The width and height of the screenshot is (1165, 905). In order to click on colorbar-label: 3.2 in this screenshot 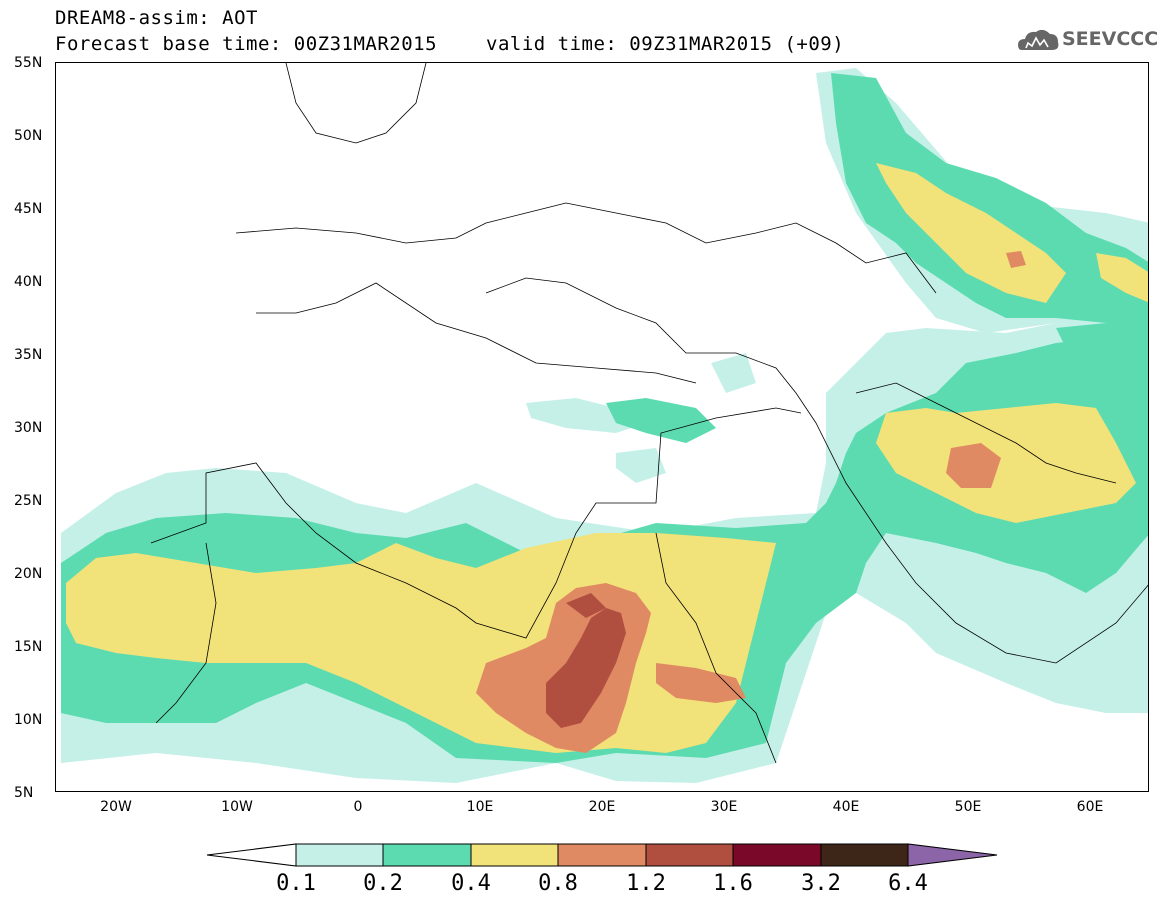, I will do `click(821, 883)`.